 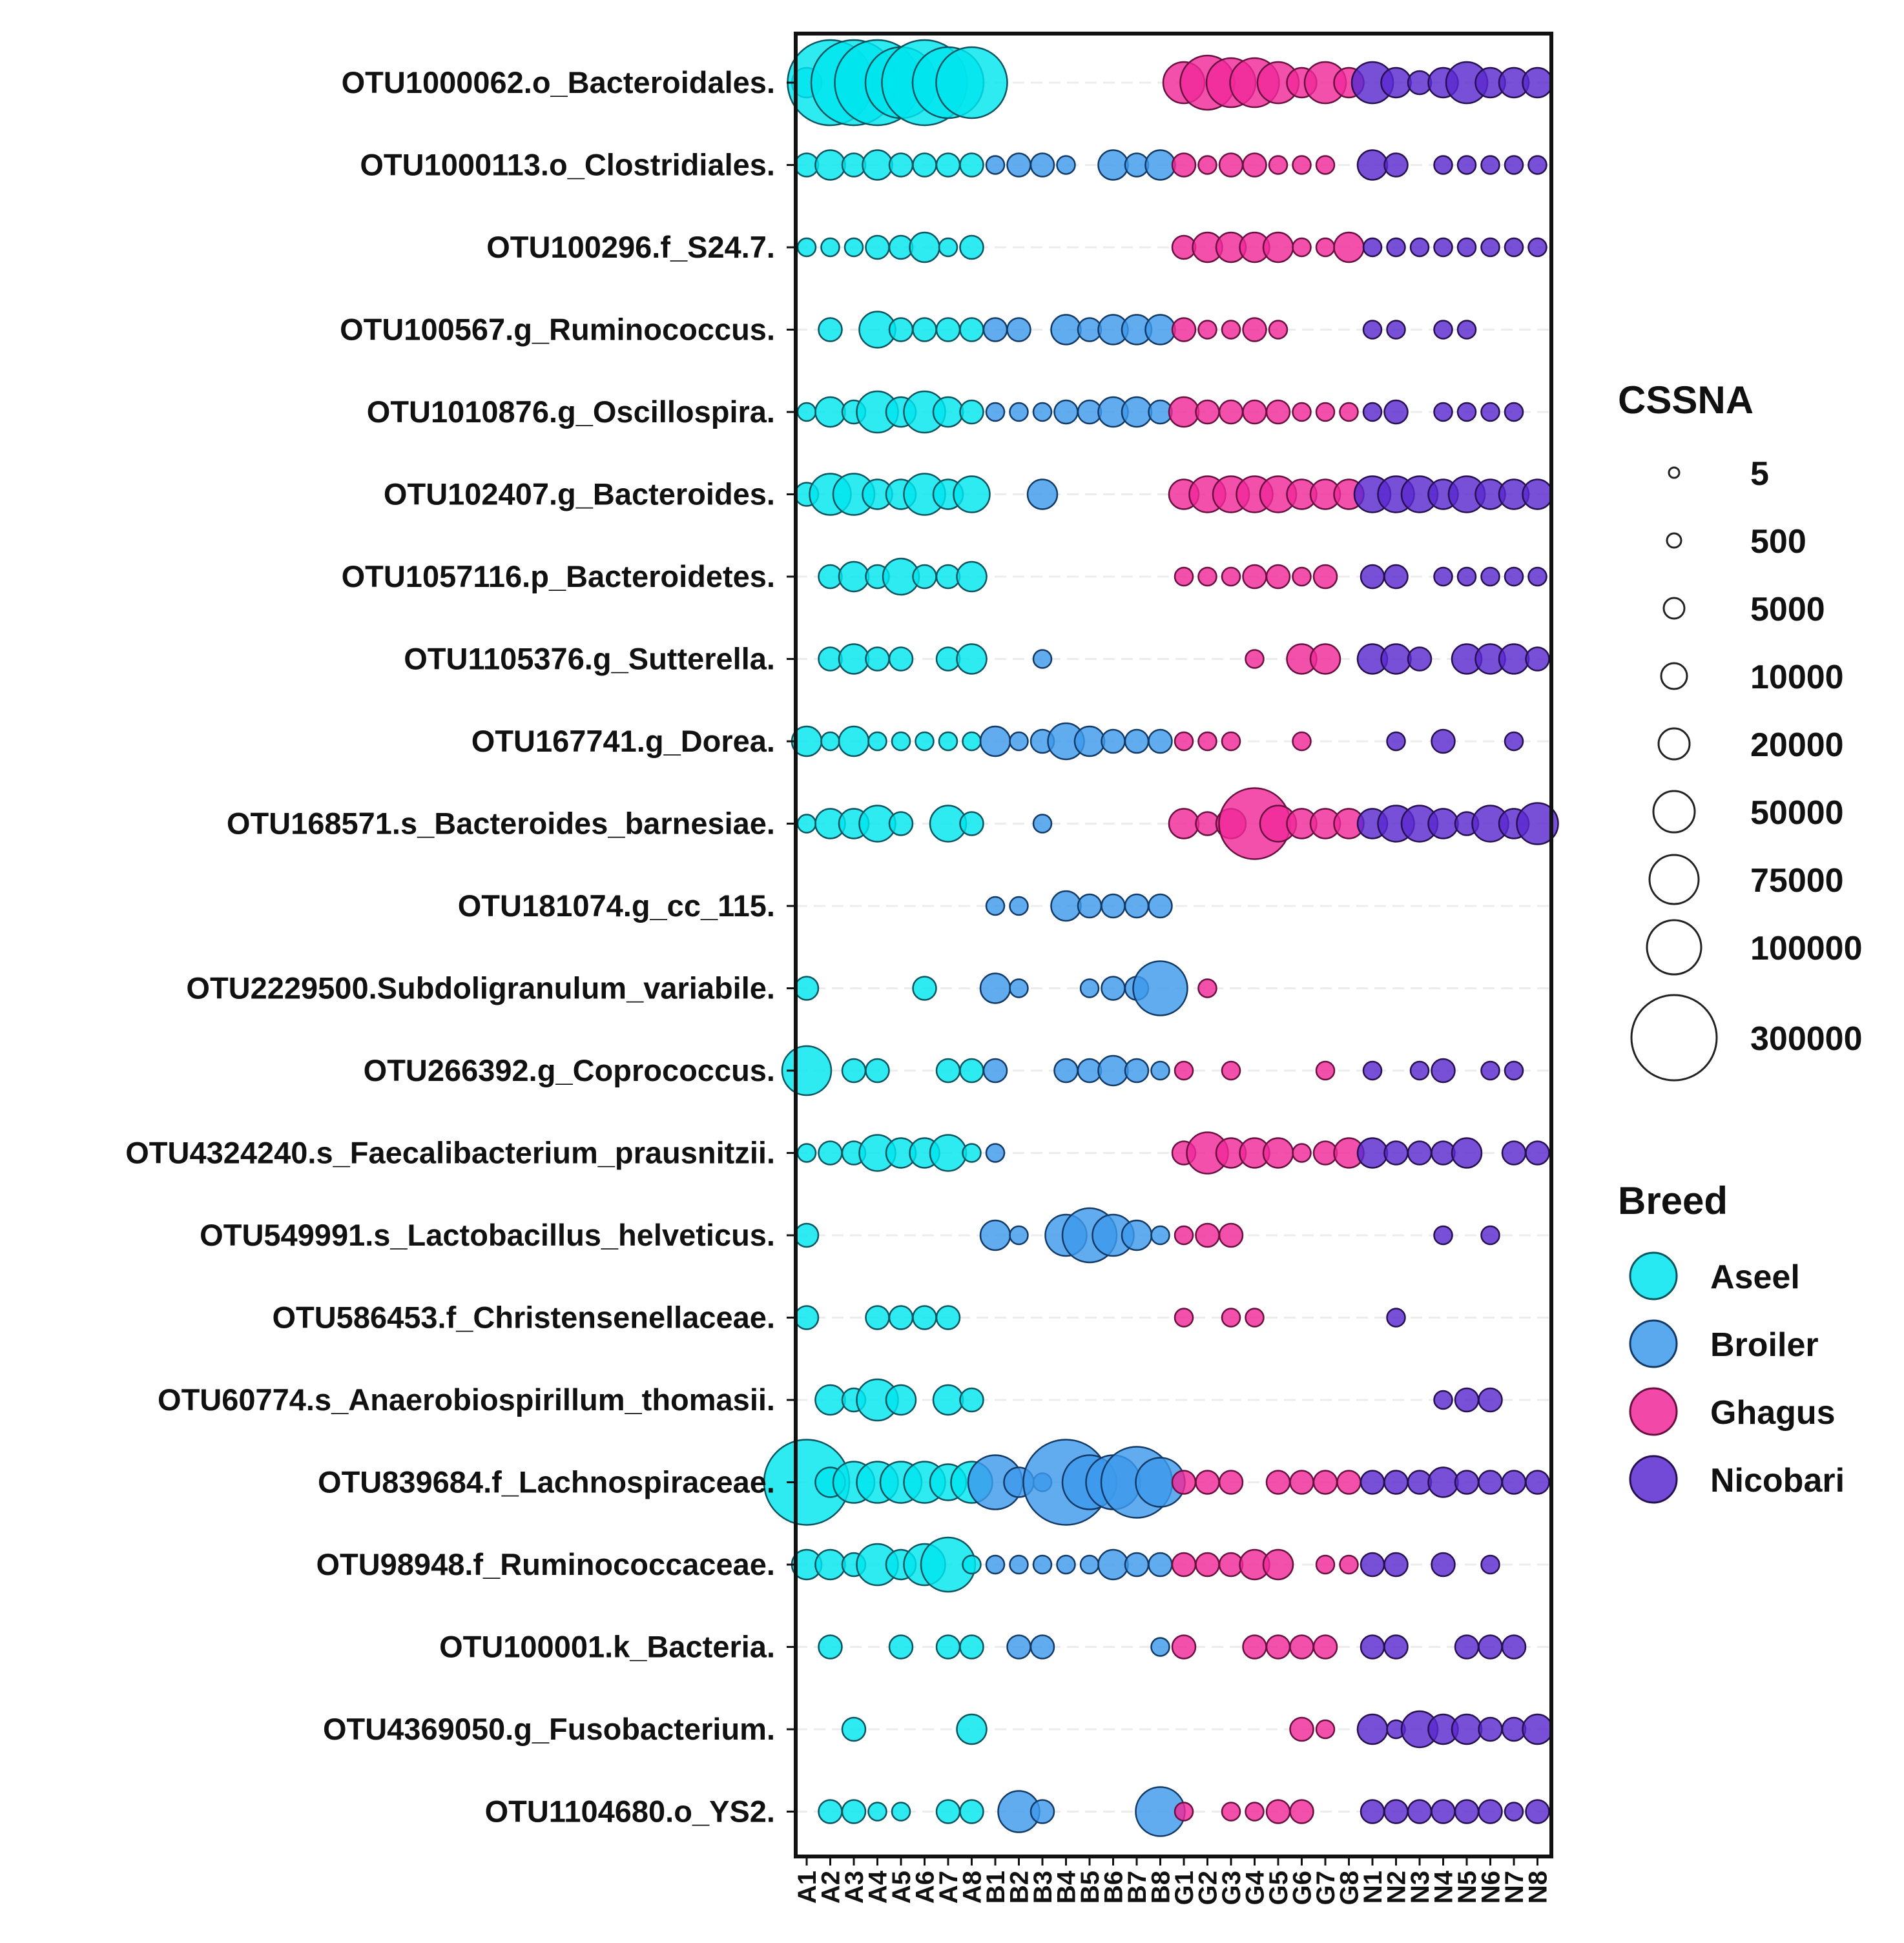 I want to click on x-tick-label: A8, so click(x=972, y=1888).